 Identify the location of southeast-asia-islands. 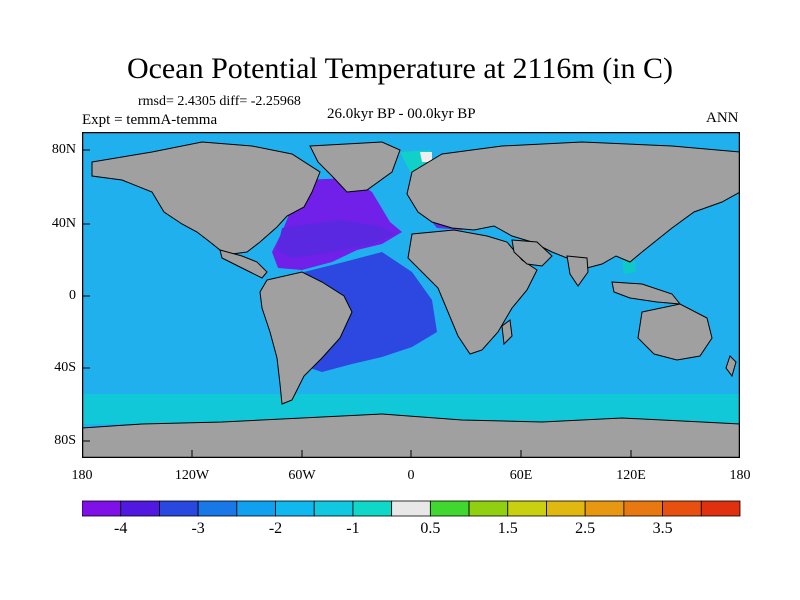
(646, 293).